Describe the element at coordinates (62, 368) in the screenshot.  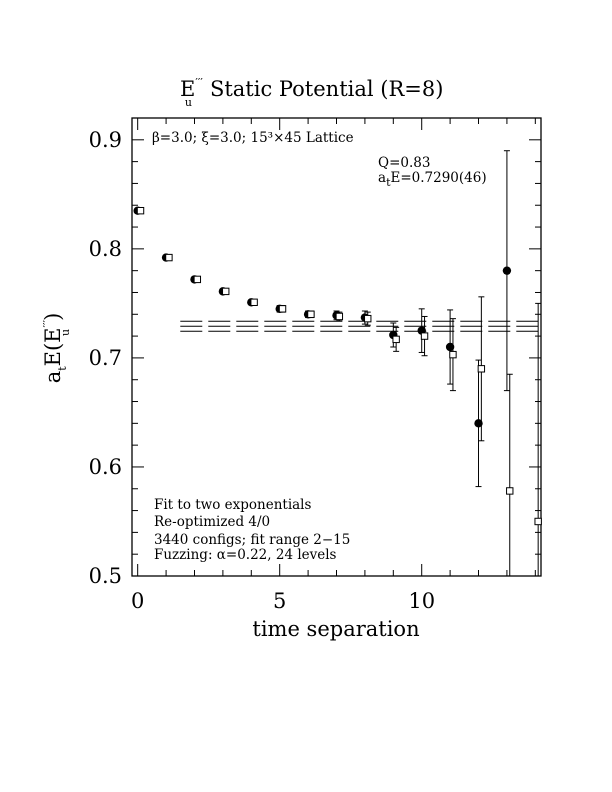
I see `y-title-prefix-sub: t` at that location.